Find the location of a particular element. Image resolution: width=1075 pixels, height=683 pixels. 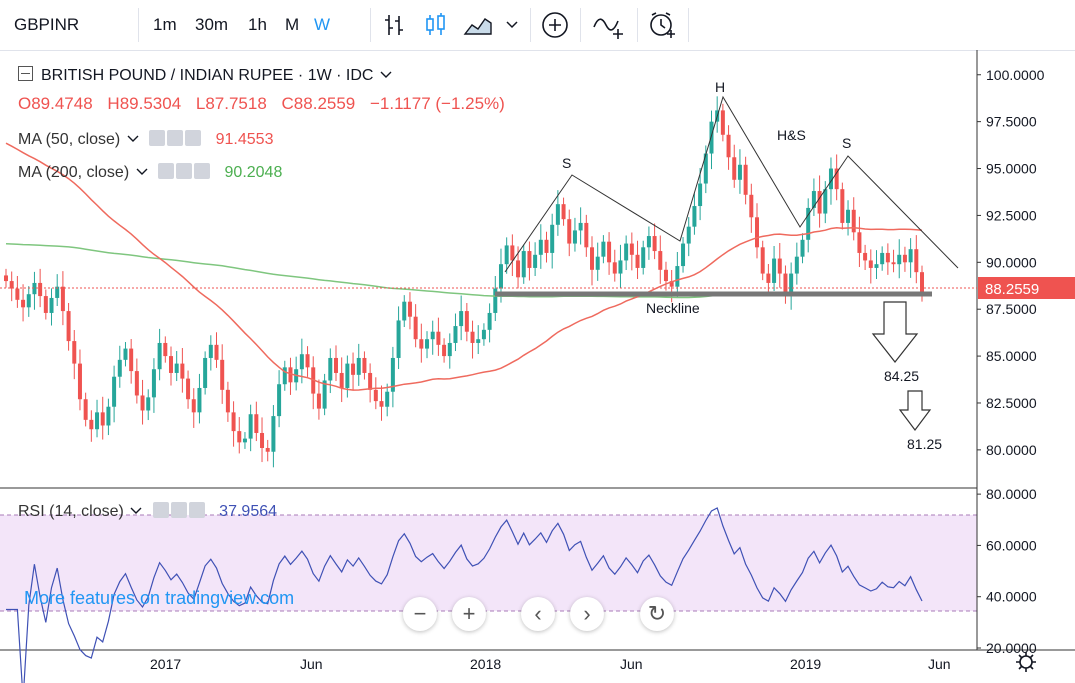

scroll-right-button: › is located at coordinates (587, 614).